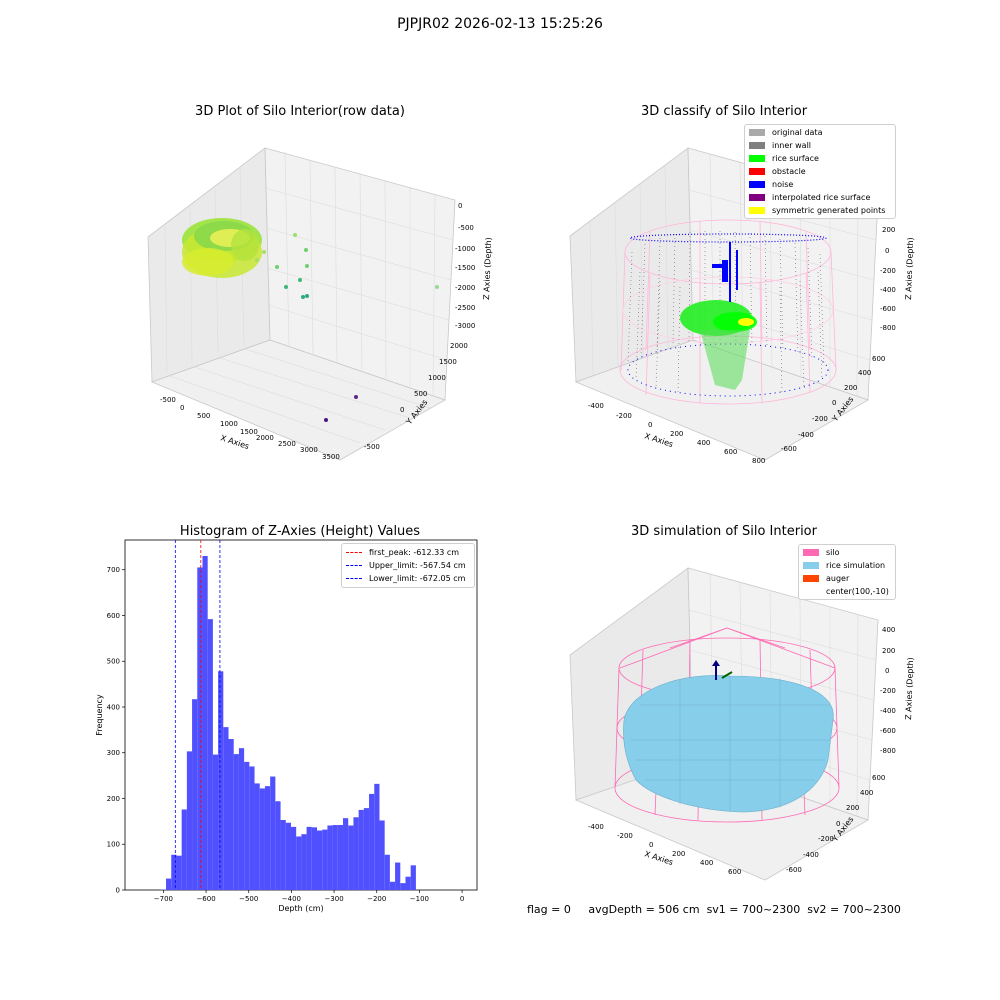 This screenshot has width=1000, height=1000. I want to click on panel4-y-ticks: -600 -400 -200 0 200 400 600, so click(835, 824).